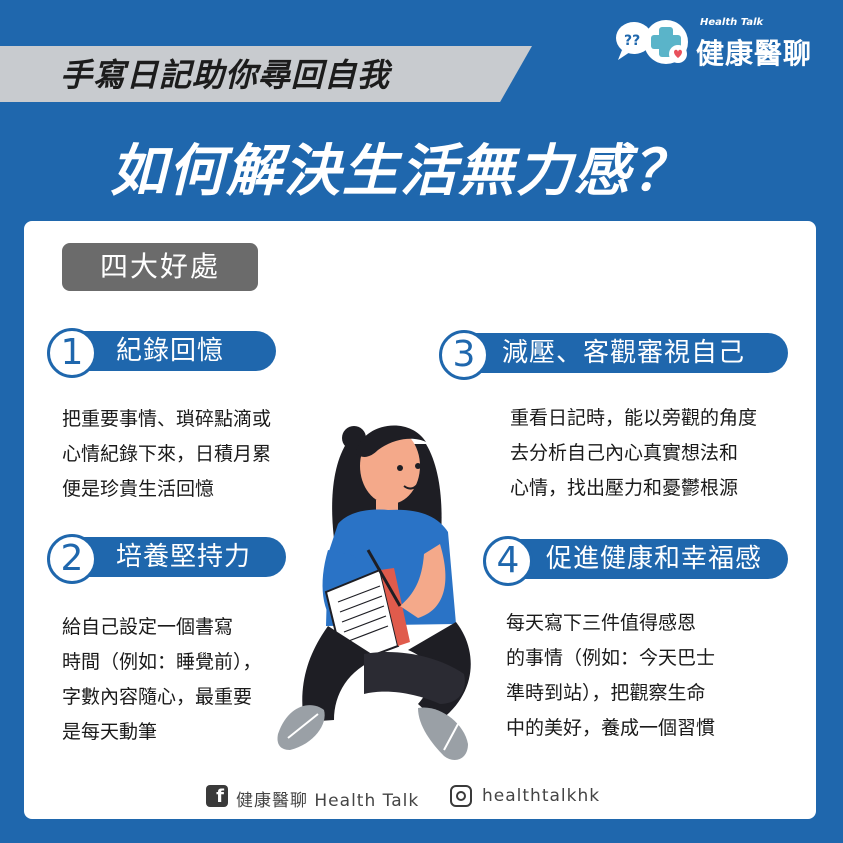 The width and height of the screenshot is (843, 843). Describe the element at coordinates (654, 559) in the screenshot. I see `benefit-4-title: 促進健康和幸福感` at that location.